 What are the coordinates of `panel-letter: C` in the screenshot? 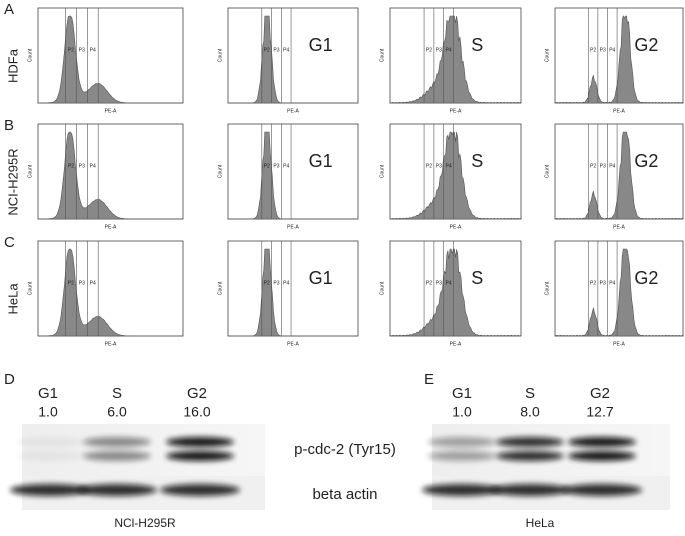 It's located at (9, 242).